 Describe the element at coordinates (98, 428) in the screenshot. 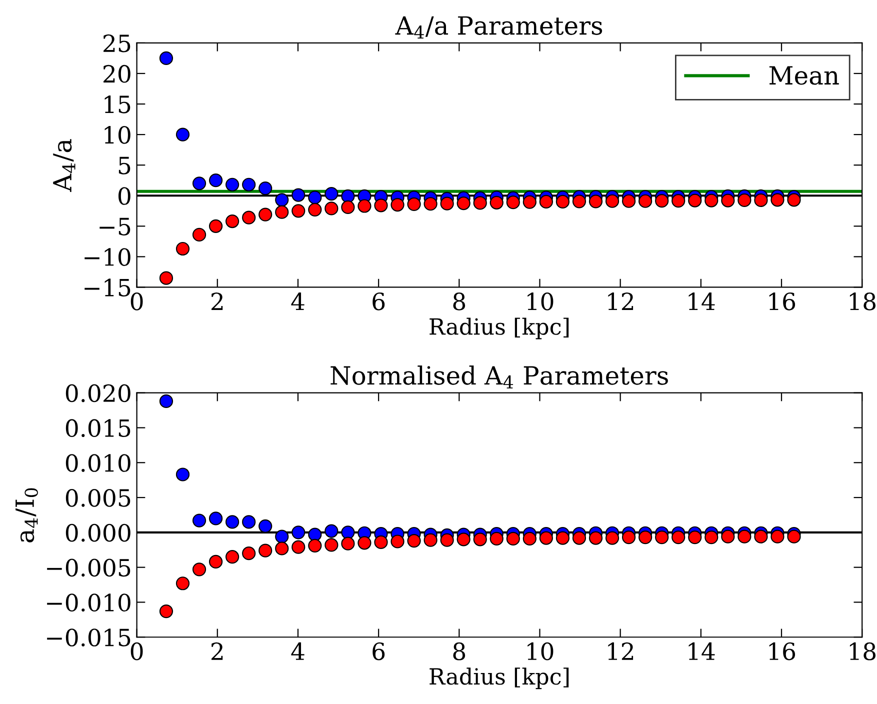

I see `y-tick-label: 0.015` at that location.